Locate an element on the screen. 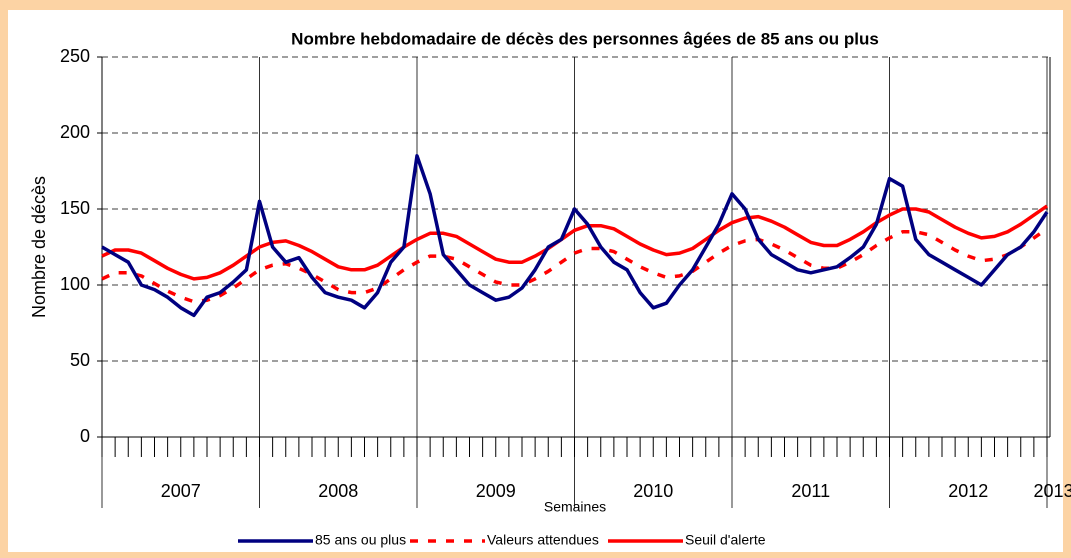 The image size is (1071, 558). y-tick-label: 200 is located at coordinates (75, 132).